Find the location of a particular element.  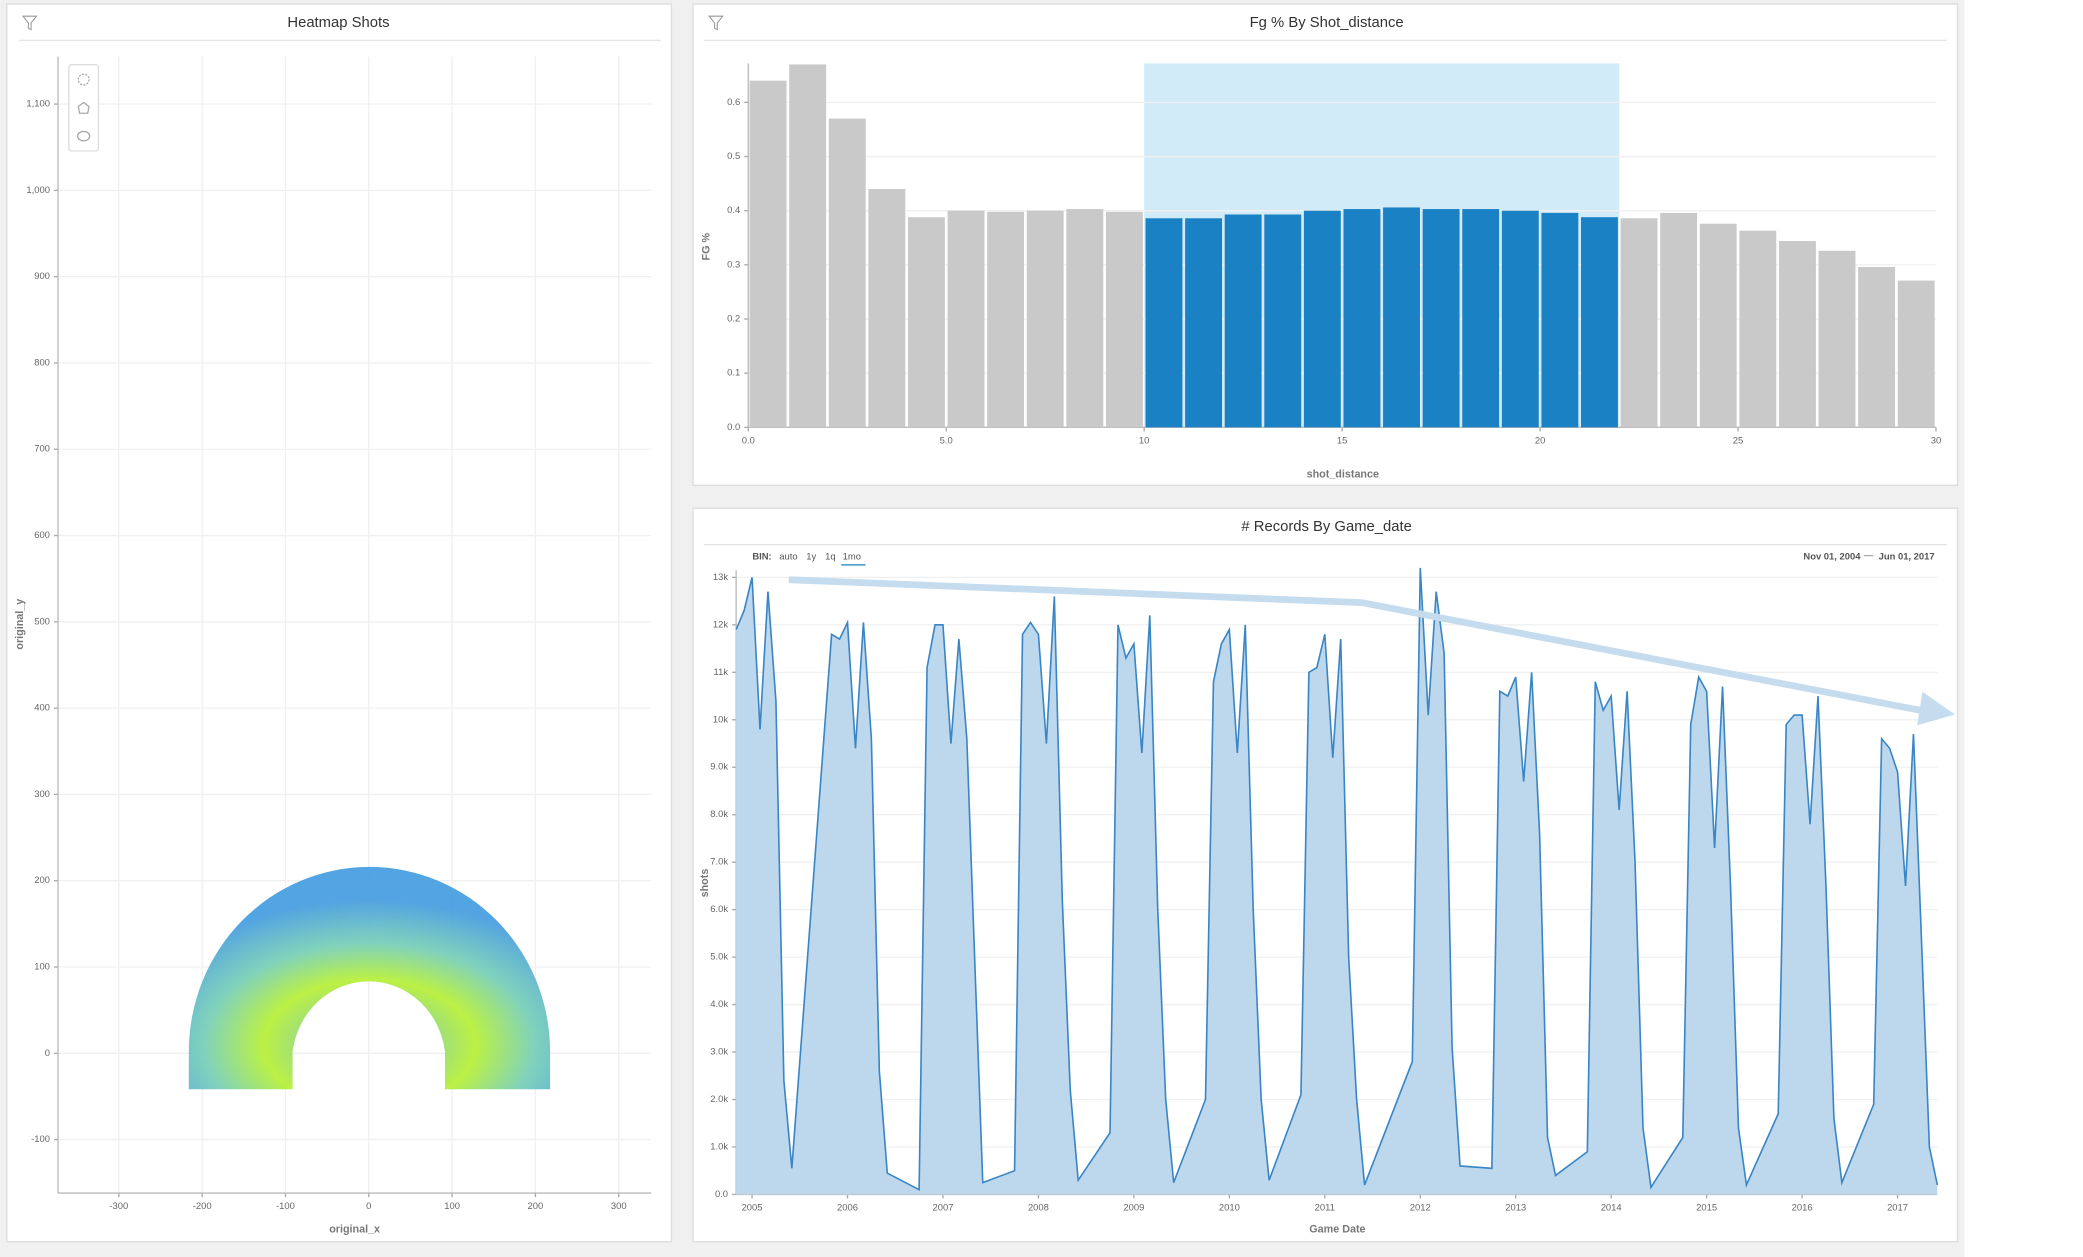

x-axis-title: Game Date is located at coordinates (1337, 1229).